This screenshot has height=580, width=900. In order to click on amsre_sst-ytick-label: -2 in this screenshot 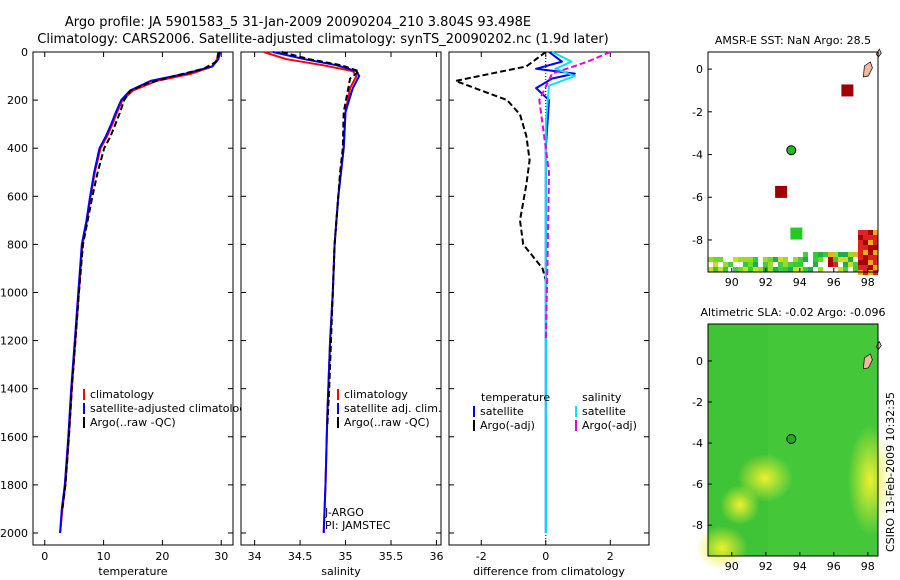, I will do `click(697, 112)`.